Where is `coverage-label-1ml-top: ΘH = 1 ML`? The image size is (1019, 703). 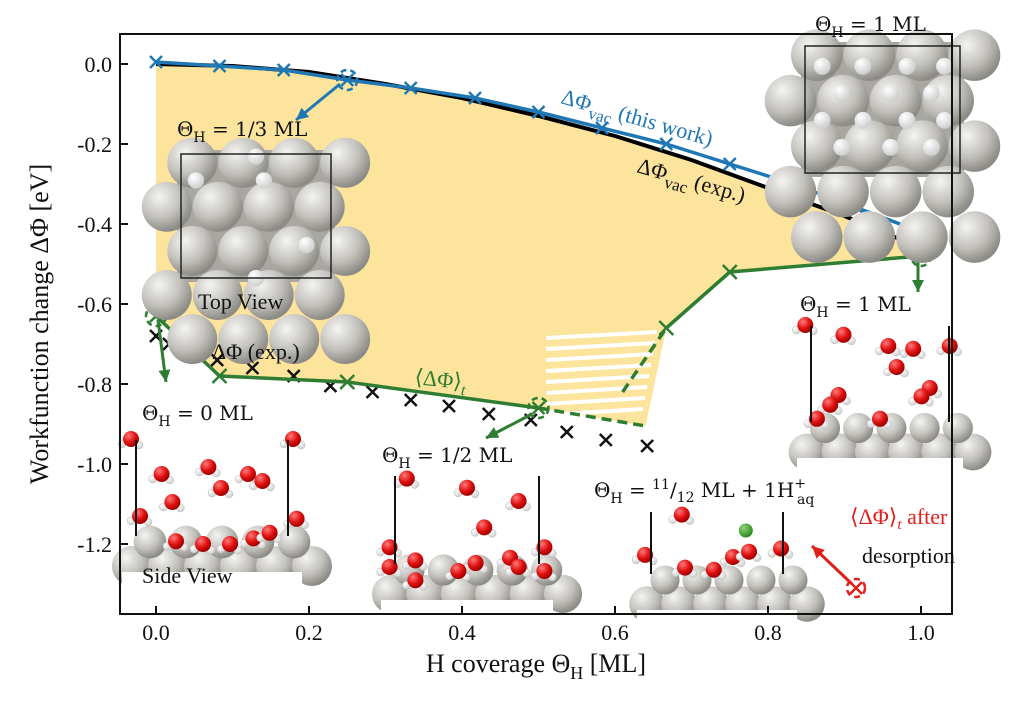
coverage-label-1ml-top: ΘH = 1 ML is located at coordinates (870, 26).